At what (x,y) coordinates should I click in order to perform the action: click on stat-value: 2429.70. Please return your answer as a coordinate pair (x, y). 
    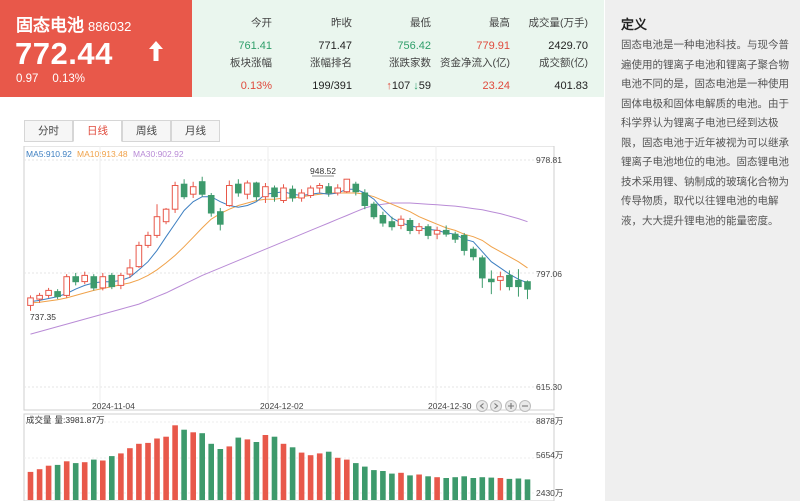
    Looking at the image, I should click on (568, 46).